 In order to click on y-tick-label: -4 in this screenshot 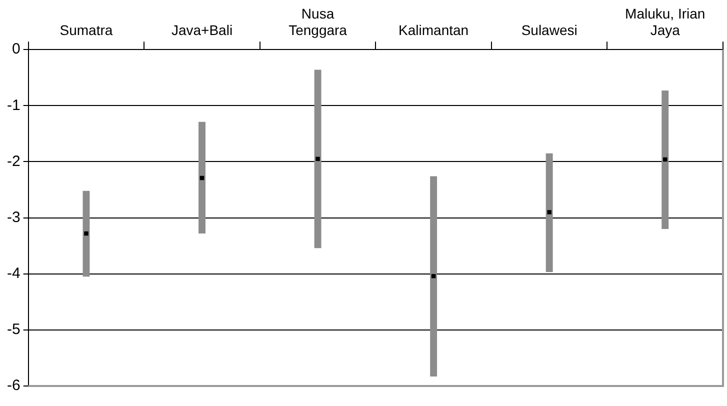, I will do `click(13, 273)`.